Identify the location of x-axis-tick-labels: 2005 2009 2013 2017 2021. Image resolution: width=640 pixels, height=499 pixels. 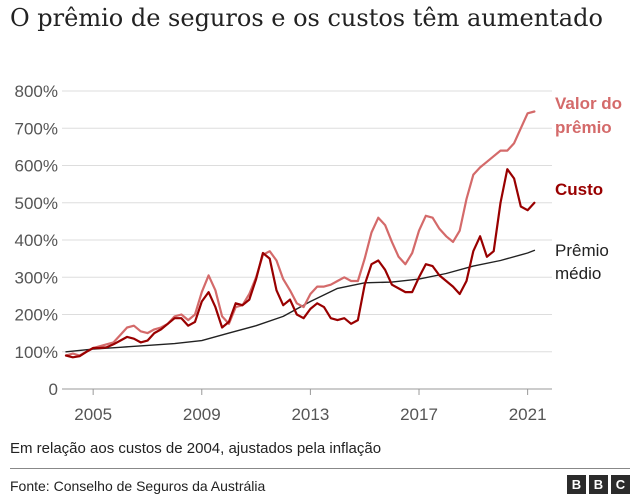
(310, 406).